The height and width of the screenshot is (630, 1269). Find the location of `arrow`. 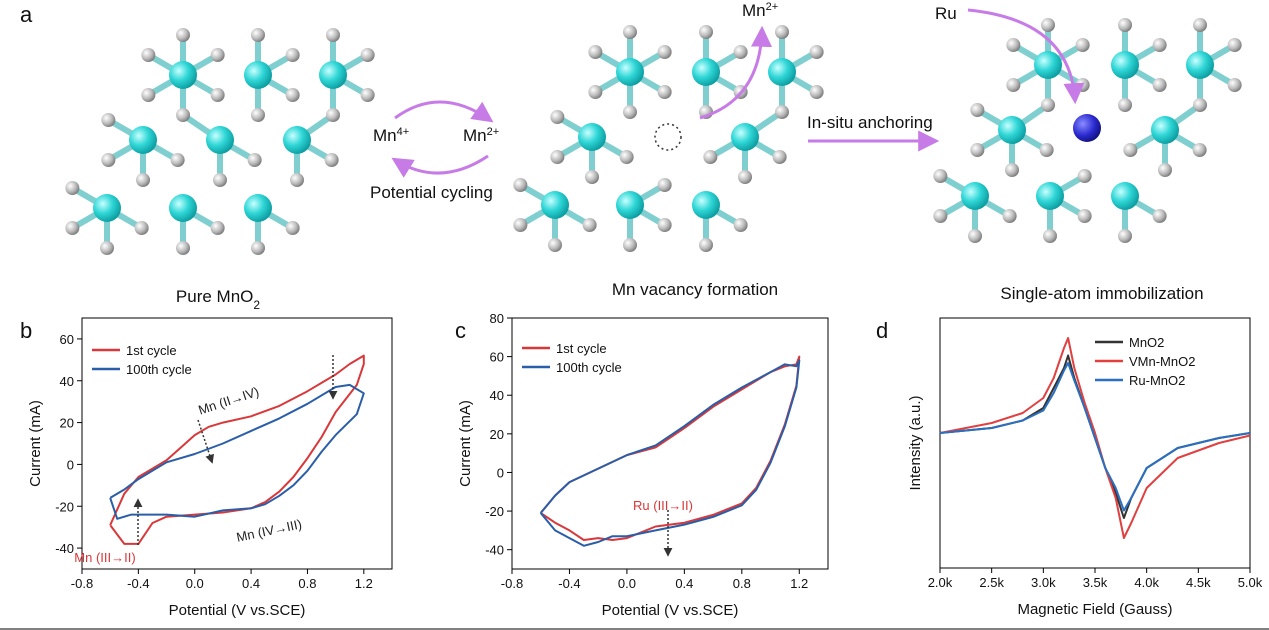

arrow is located at coordinates (736, 72).